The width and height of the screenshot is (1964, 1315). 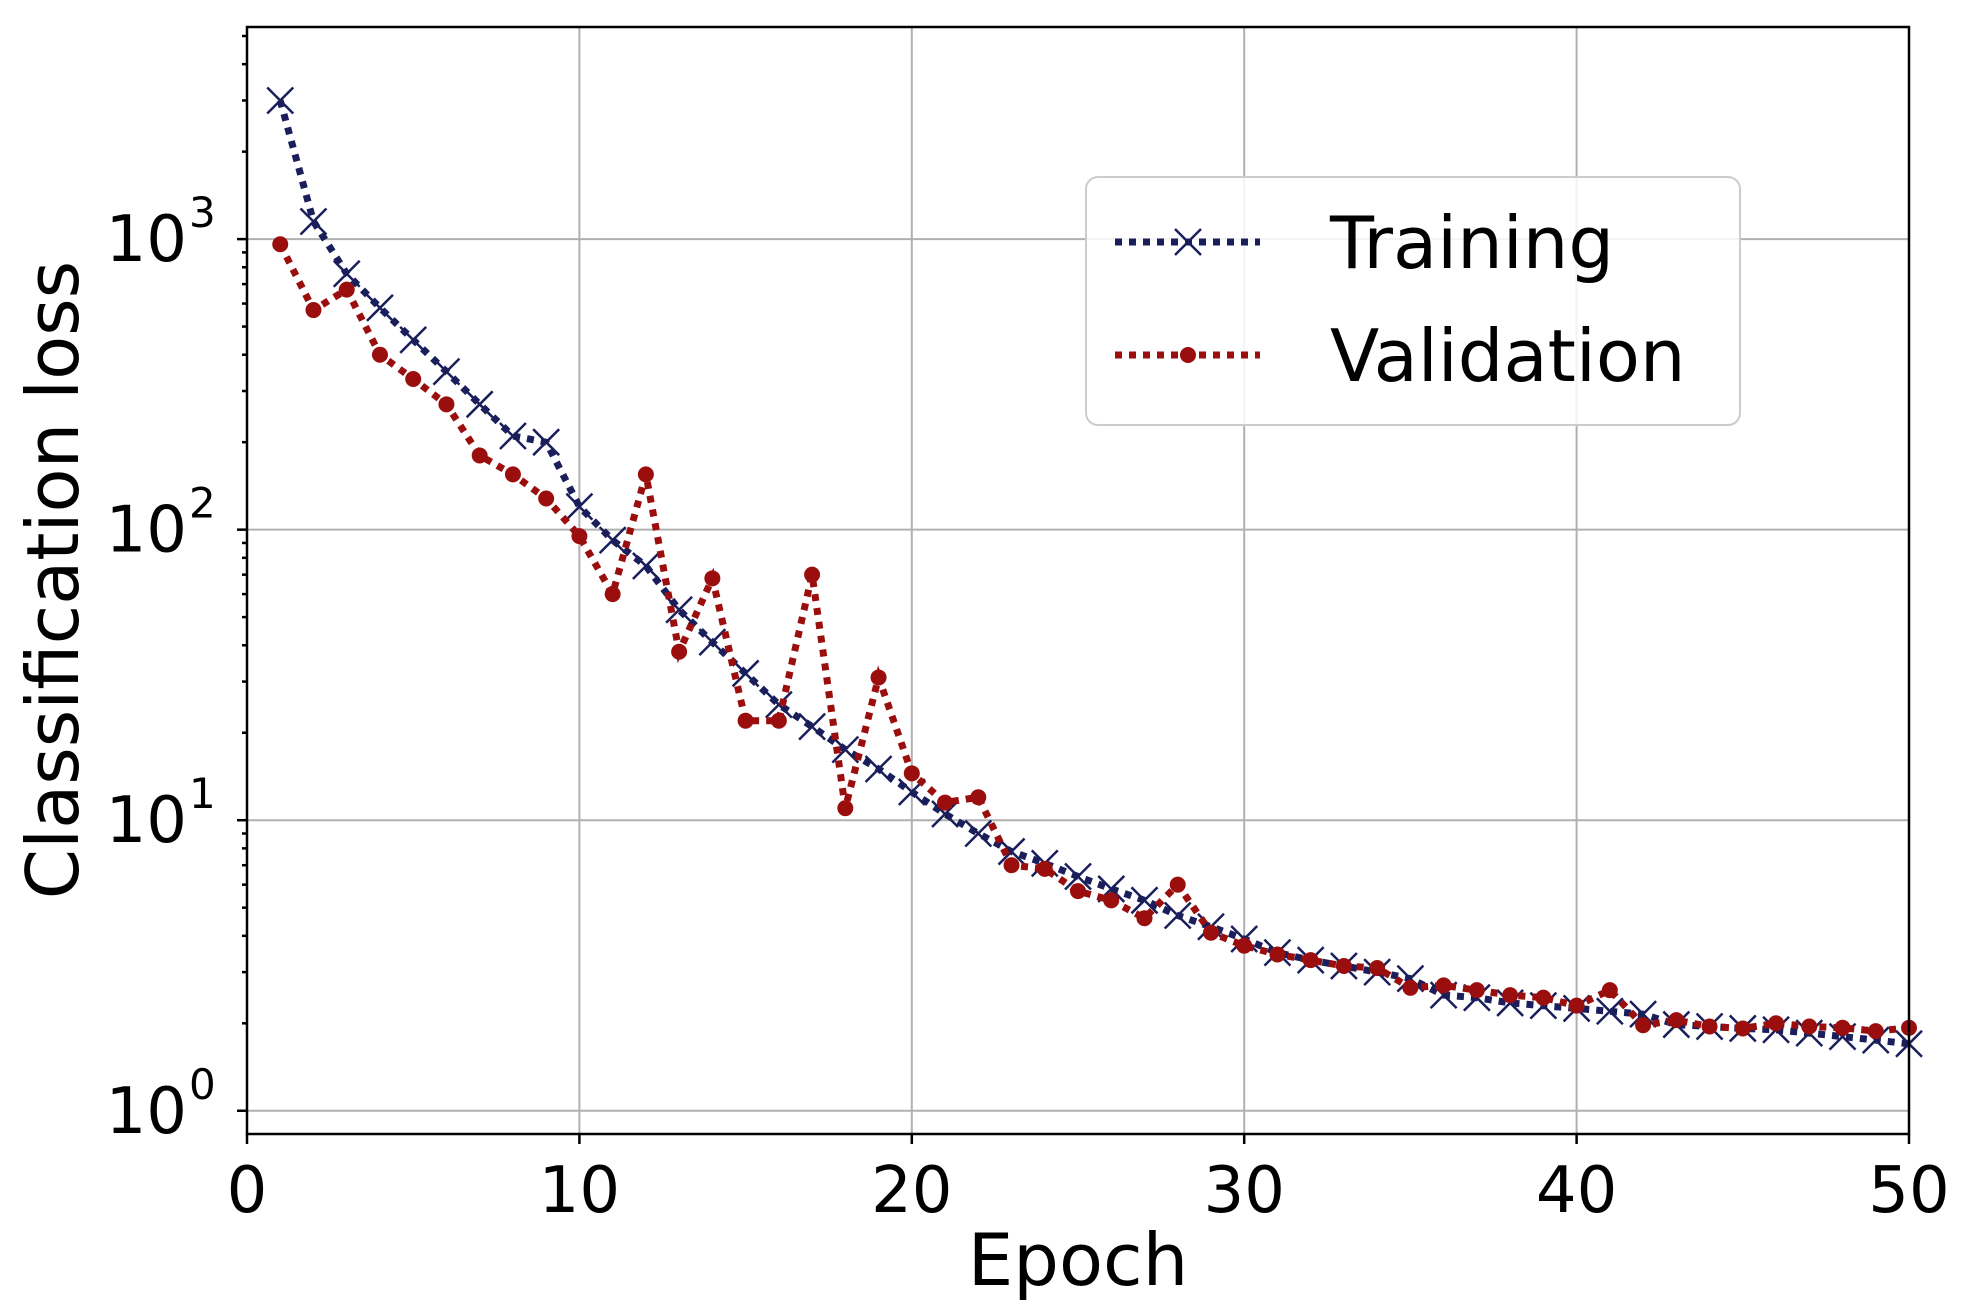 I want to click on legend-entry-validation: Validation, so click(x=1400, y=356).